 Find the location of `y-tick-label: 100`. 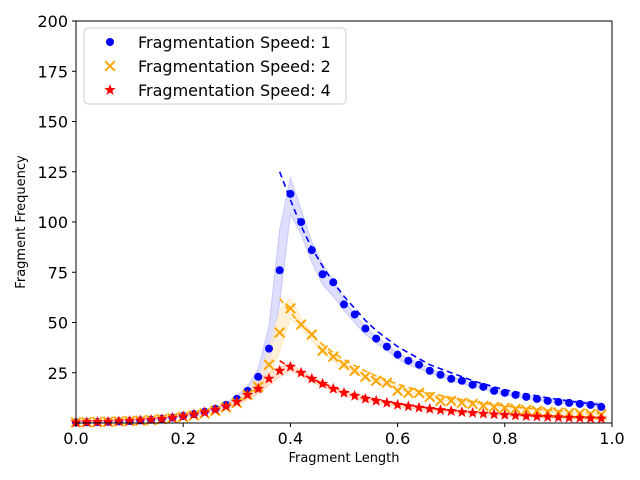

y-tick-label: 100 is located at coordinates (52, 222).